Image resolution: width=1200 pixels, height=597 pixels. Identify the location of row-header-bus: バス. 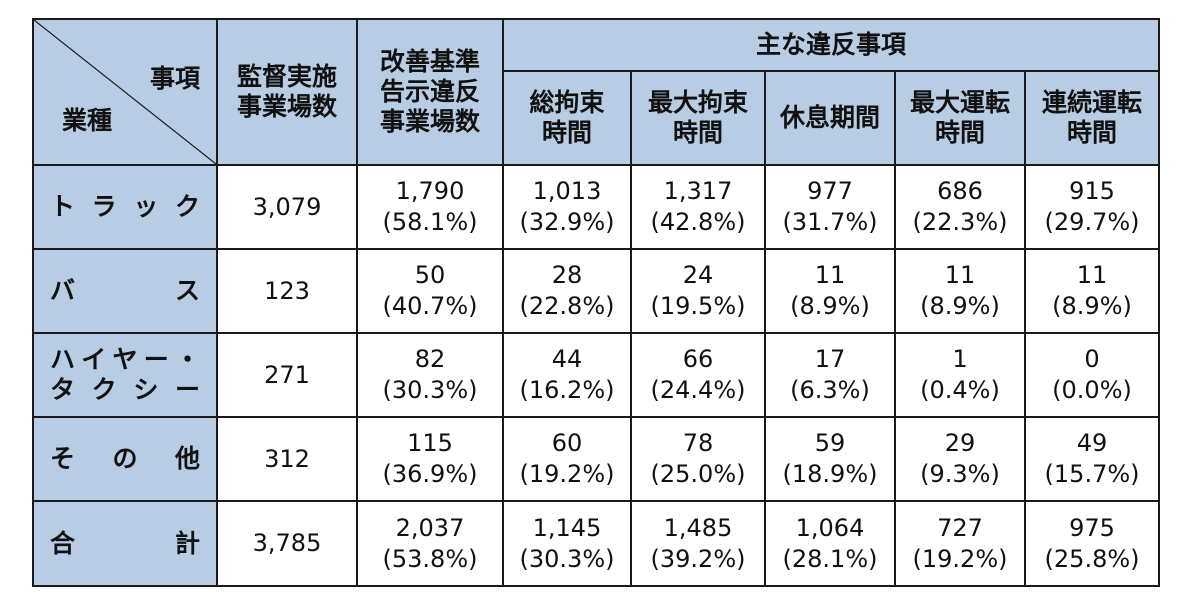
(125, 291).